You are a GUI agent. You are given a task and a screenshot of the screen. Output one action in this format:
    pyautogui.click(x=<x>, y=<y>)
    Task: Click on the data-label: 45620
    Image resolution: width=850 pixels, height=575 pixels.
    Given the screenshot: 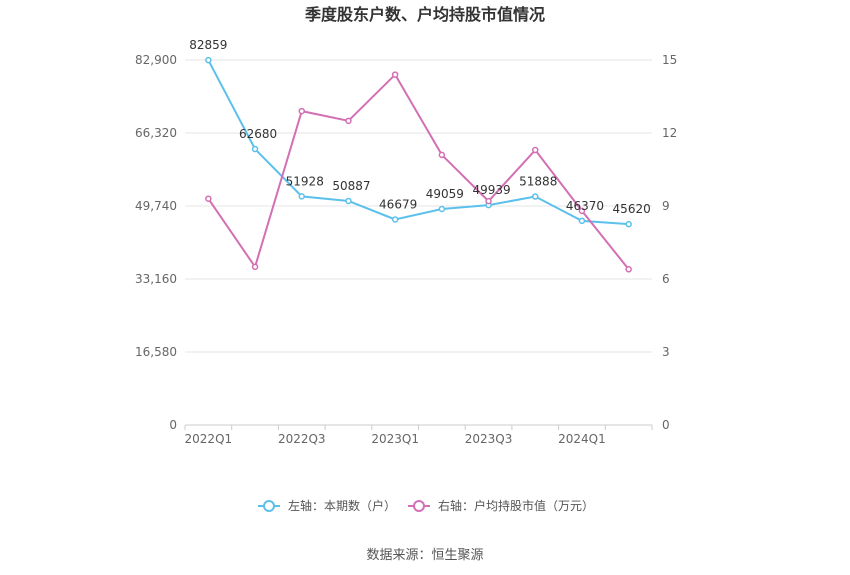 What is the action you would take?
    pyautogui.click(x=632, y=209)
    